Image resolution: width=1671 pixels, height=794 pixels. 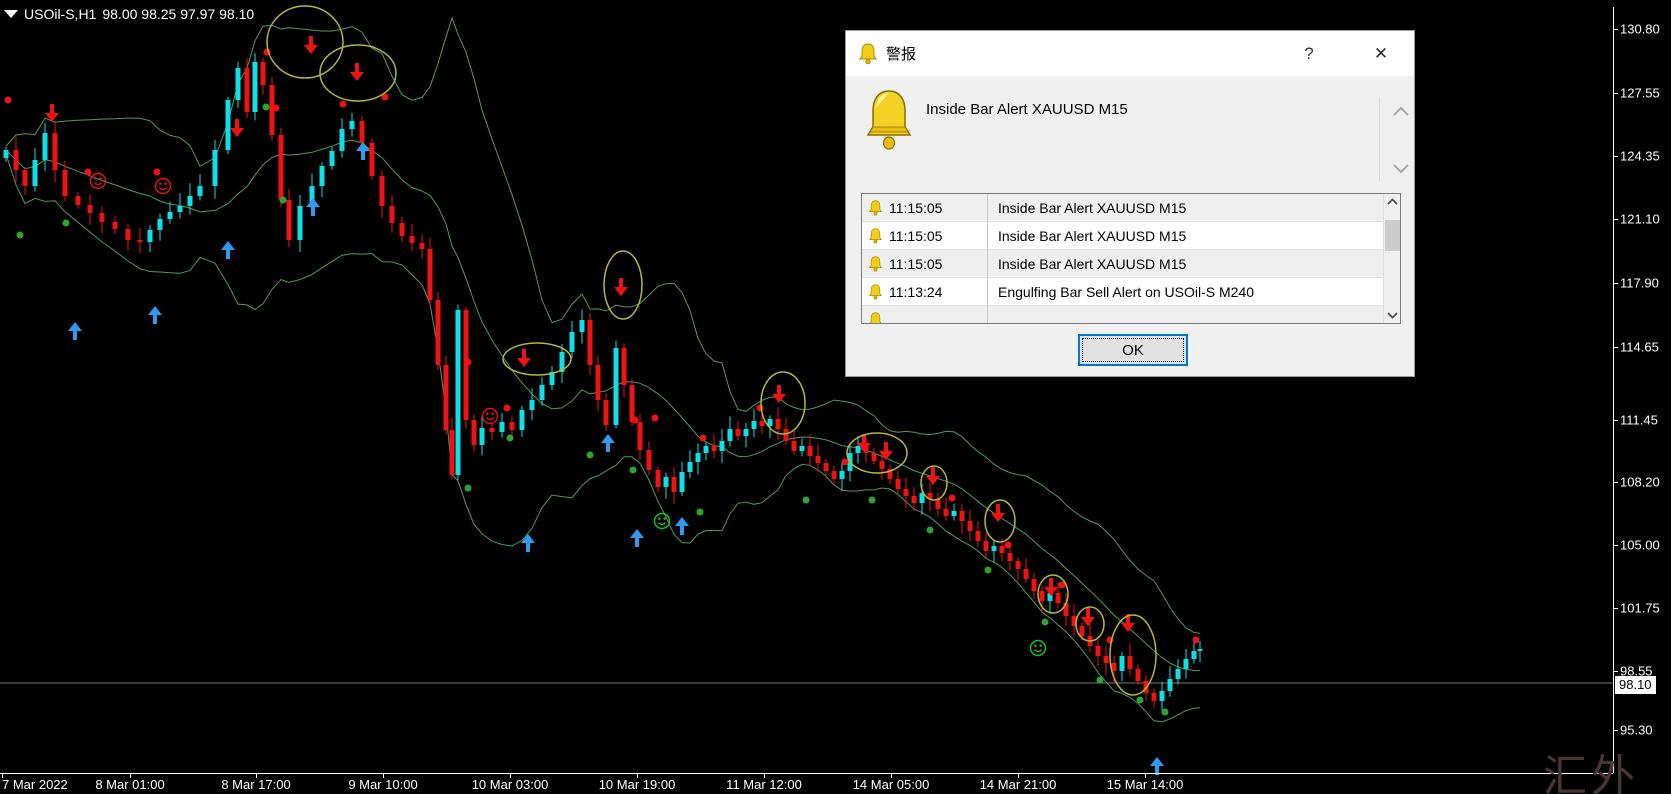 What do you see at coordinates (1391, 258) in the screenshot?
I see `list-scrollbar` at bounding box center [1391, 258].